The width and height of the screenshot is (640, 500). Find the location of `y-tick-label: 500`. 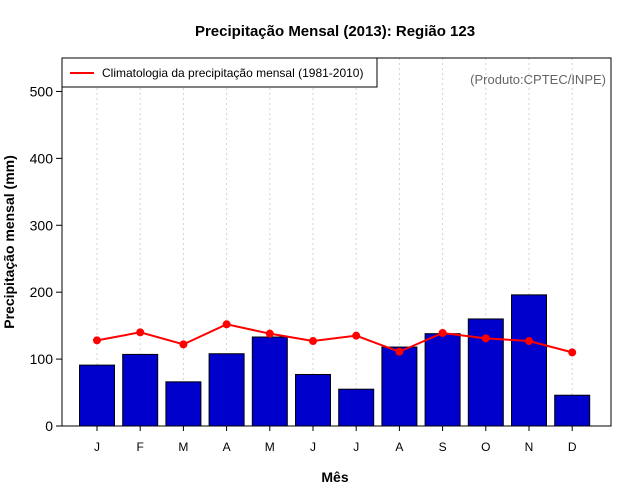

y-tick-label: 500 is located at coordinates (42, 91).